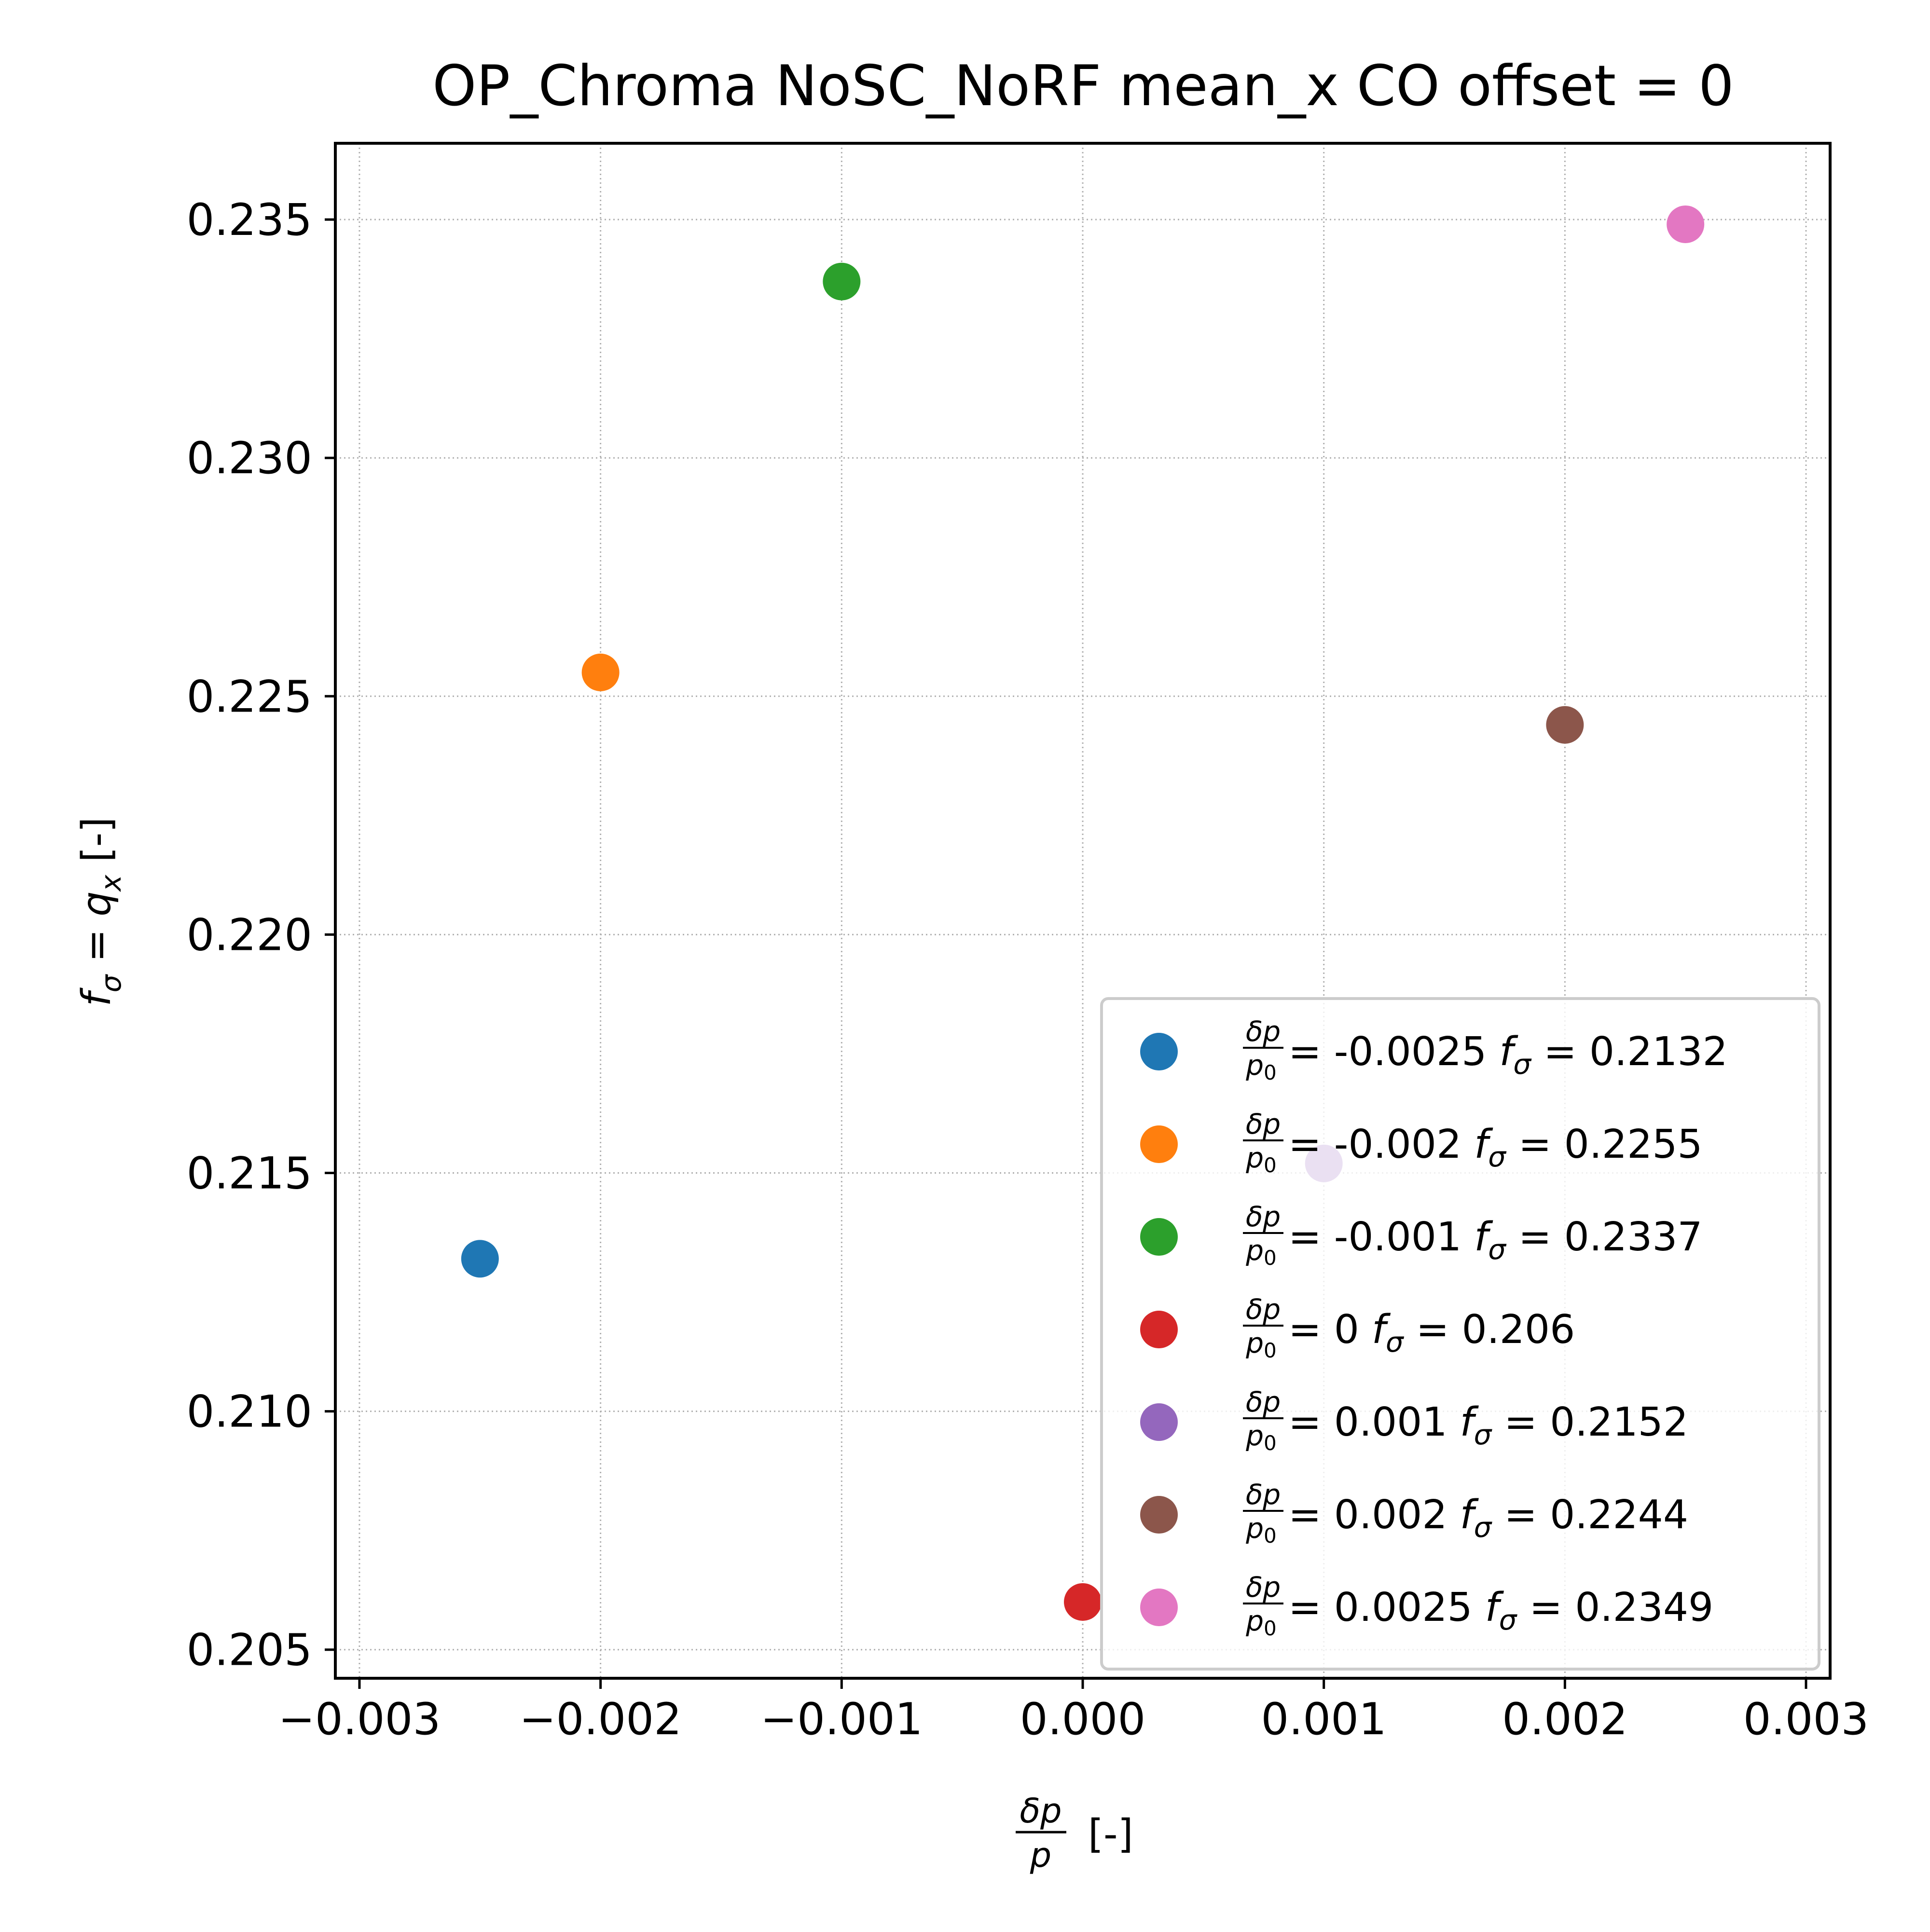 This screenshot has height=1932, width=1930. Describe the element at coordinates (249, 1413) in the screenshot. I see `y-tick-label: 0.210` at that location.